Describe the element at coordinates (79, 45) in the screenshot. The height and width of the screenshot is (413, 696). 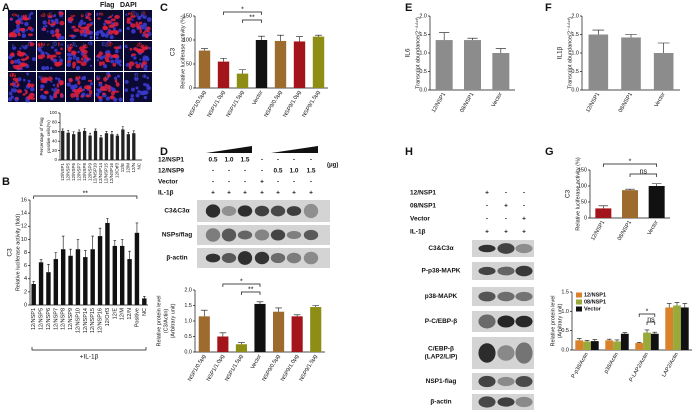
I see `micrograph-label: 12/NSP14` at that location.